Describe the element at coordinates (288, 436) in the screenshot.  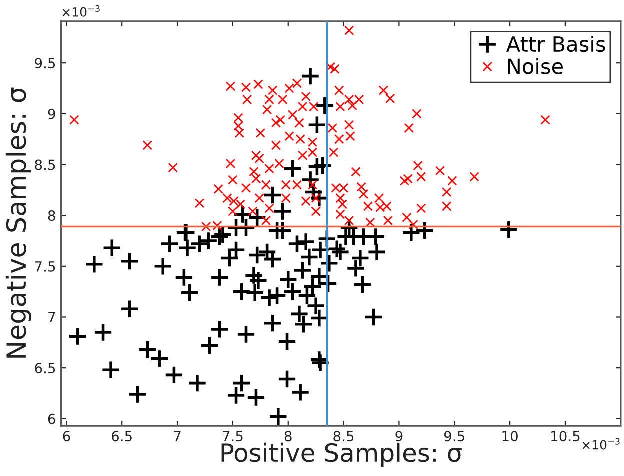
I see `x-tick-label: 8` at that location.